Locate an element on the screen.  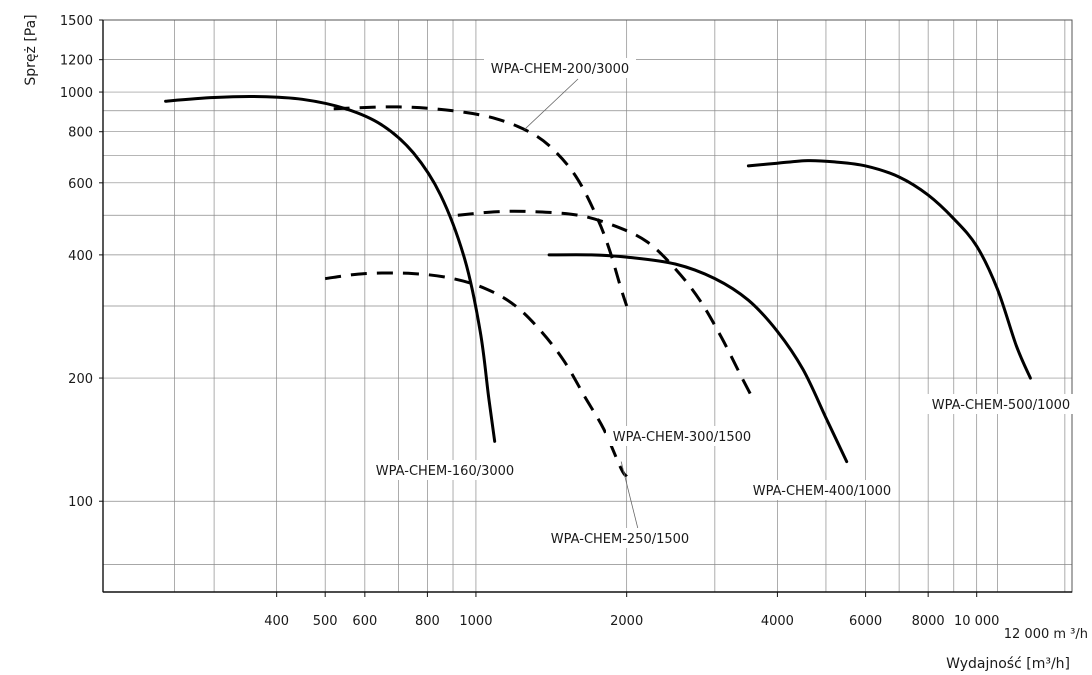
y-axis-title: Spręż [Pa] is located at coordinates (31, 49).